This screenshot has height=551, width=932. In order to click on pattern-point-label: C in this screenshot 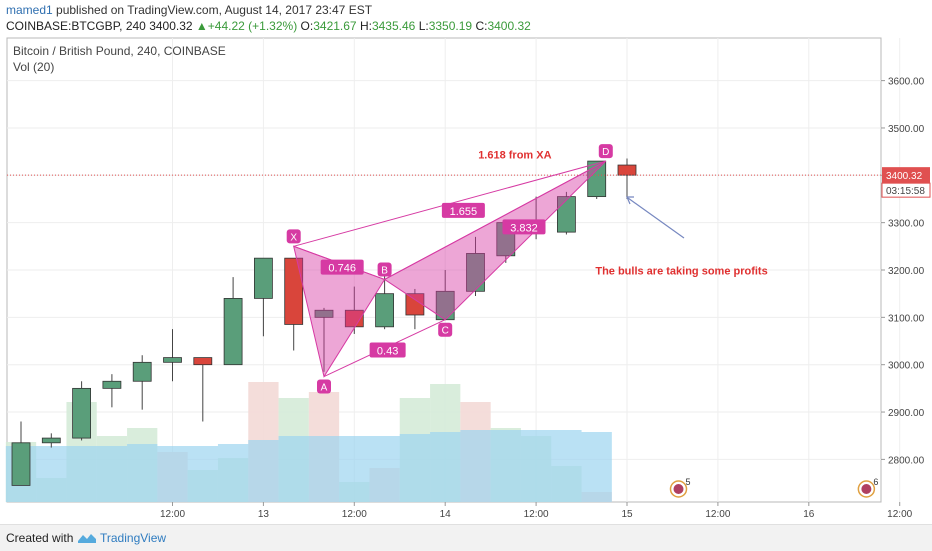, I will do `click(445, 331)`.